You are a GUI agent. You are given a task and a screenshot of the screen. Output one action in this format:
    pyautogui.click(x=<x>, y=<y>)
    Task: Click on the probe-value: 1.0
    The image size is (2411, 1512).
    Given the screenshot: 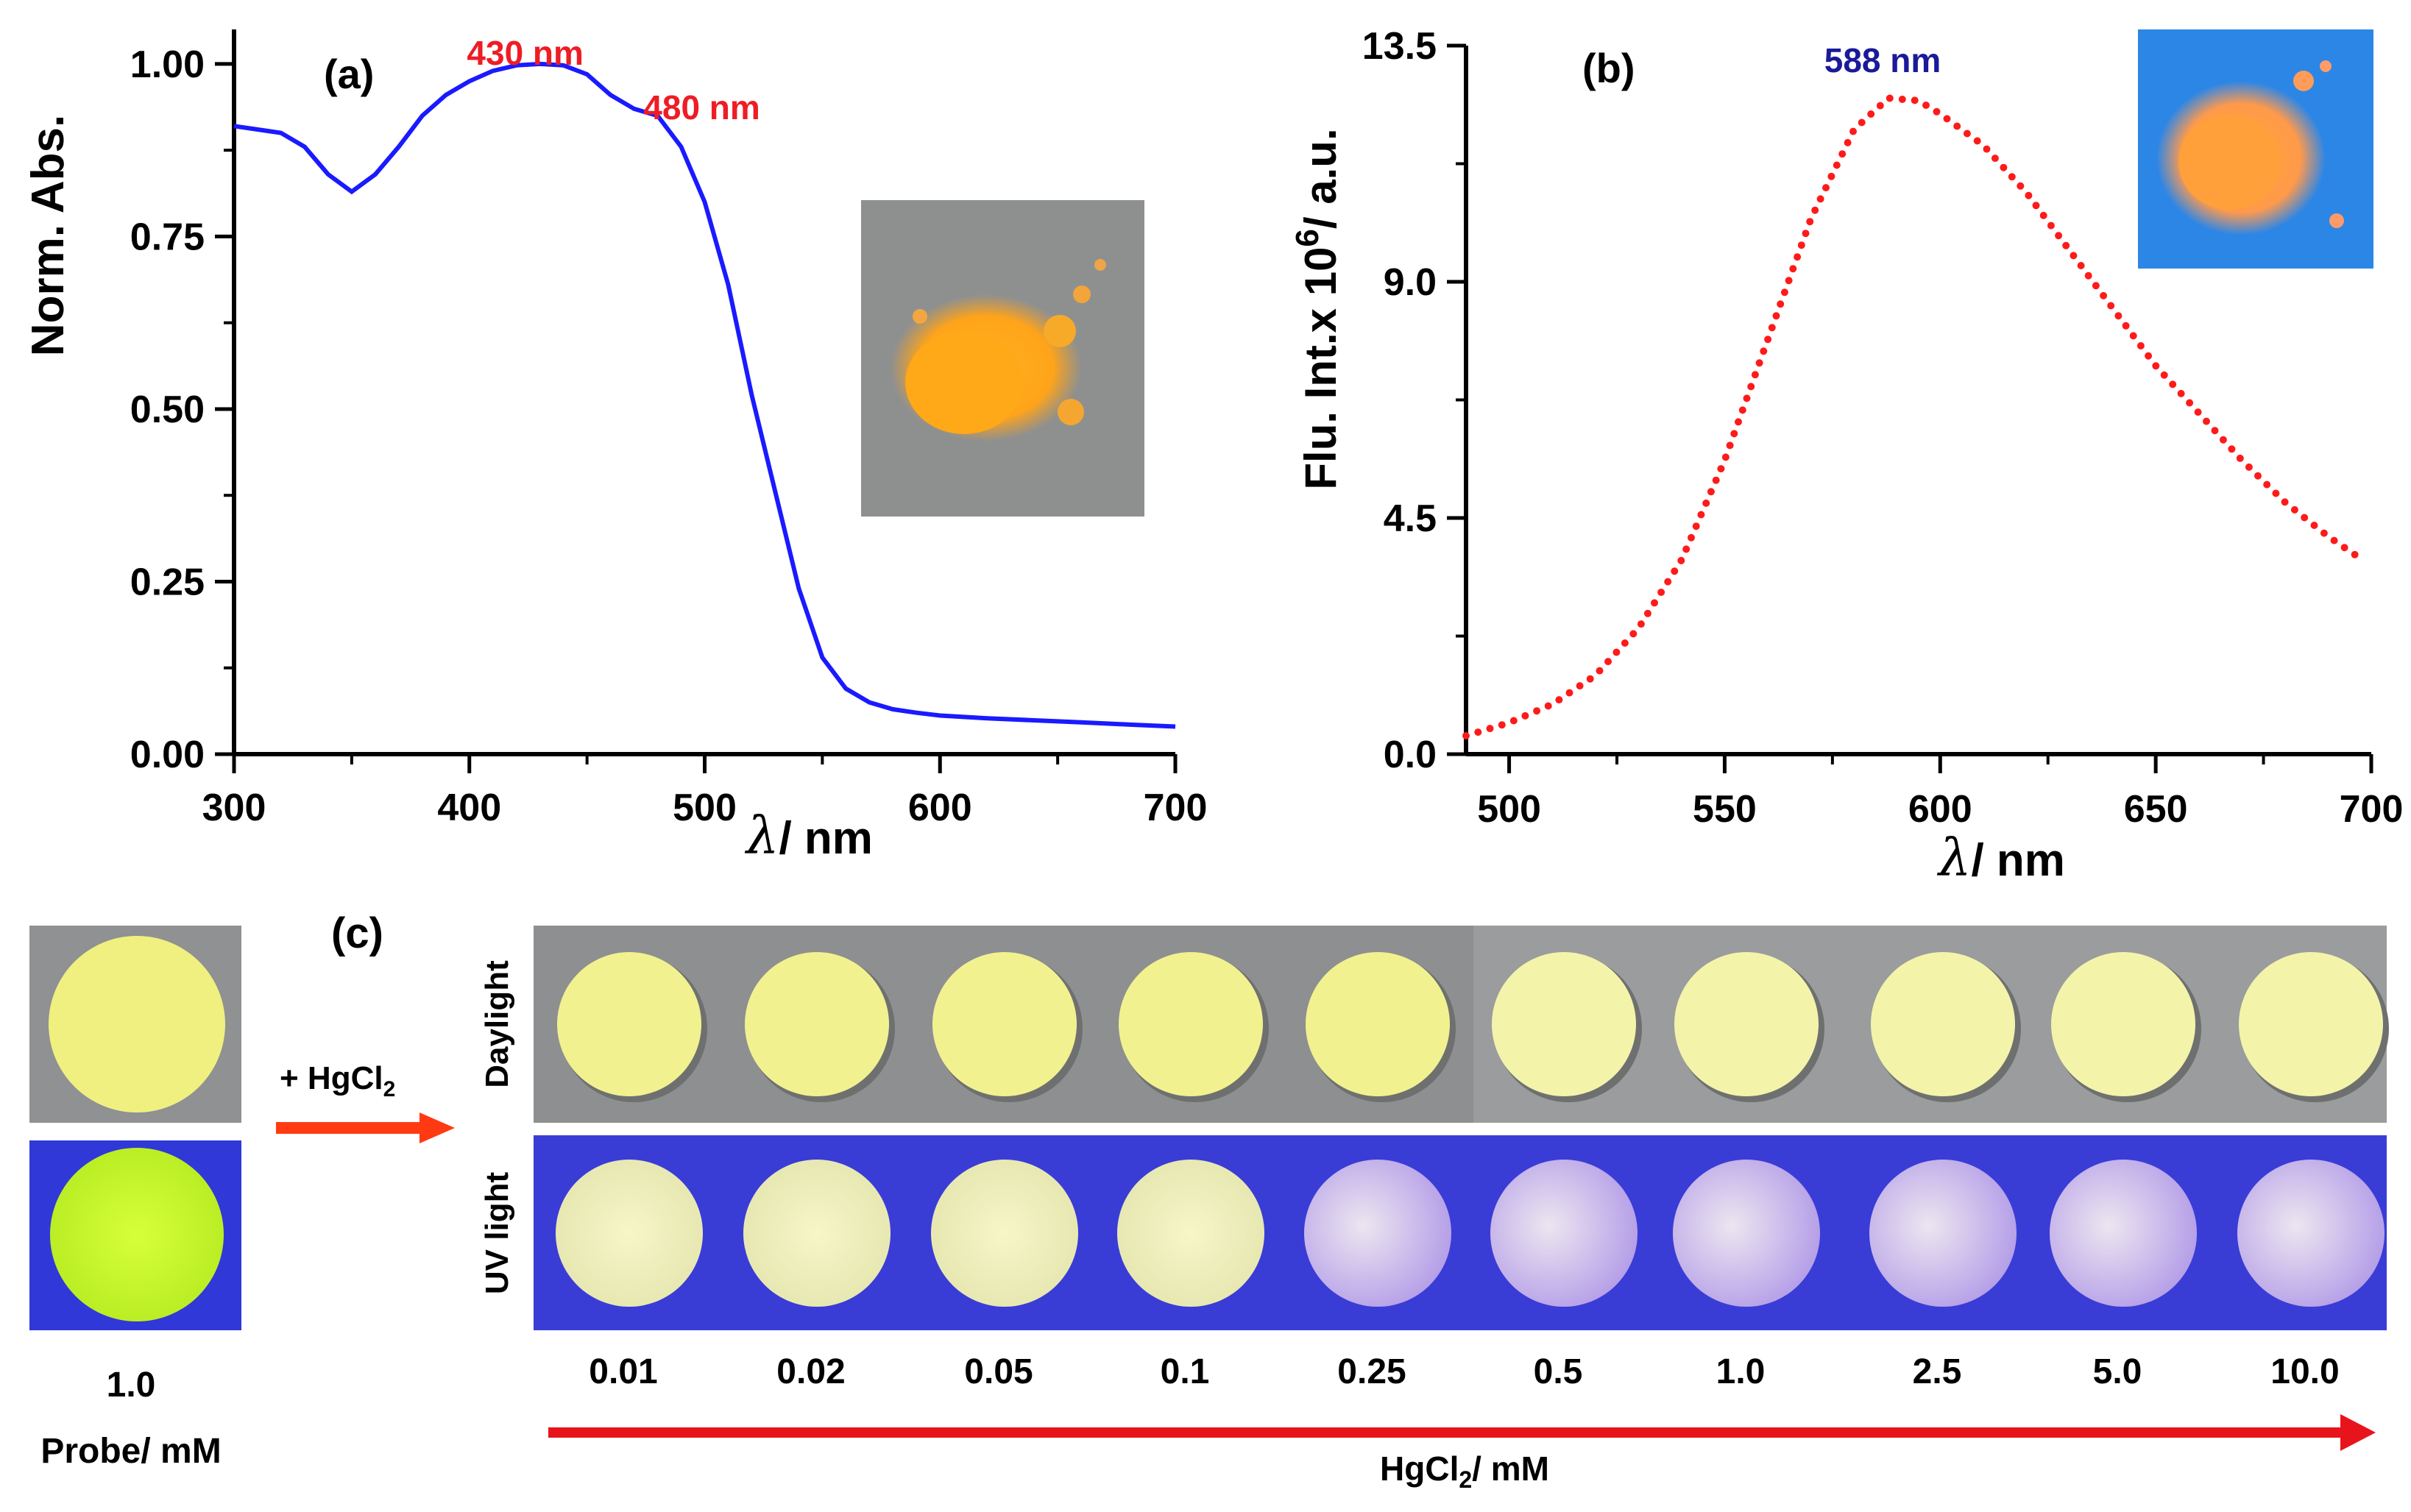 What is the action you would take?
    pyautogui.click(x=131, y=1385)
    